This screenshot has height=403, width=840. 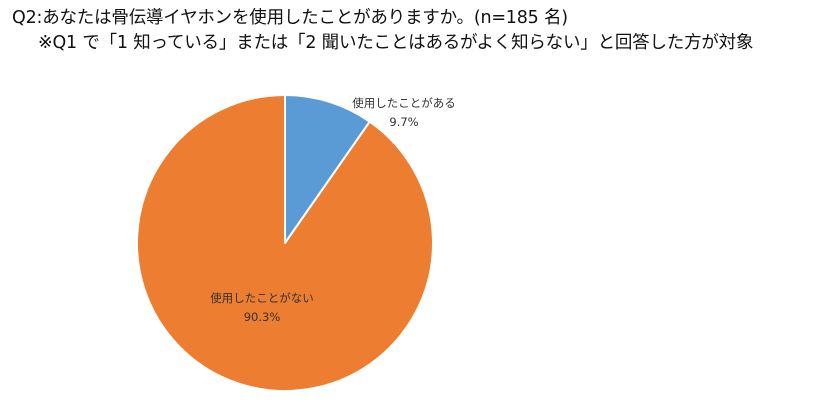 I want to click on slice-value-label-2: 90.3%, so click(x=262, y=317).